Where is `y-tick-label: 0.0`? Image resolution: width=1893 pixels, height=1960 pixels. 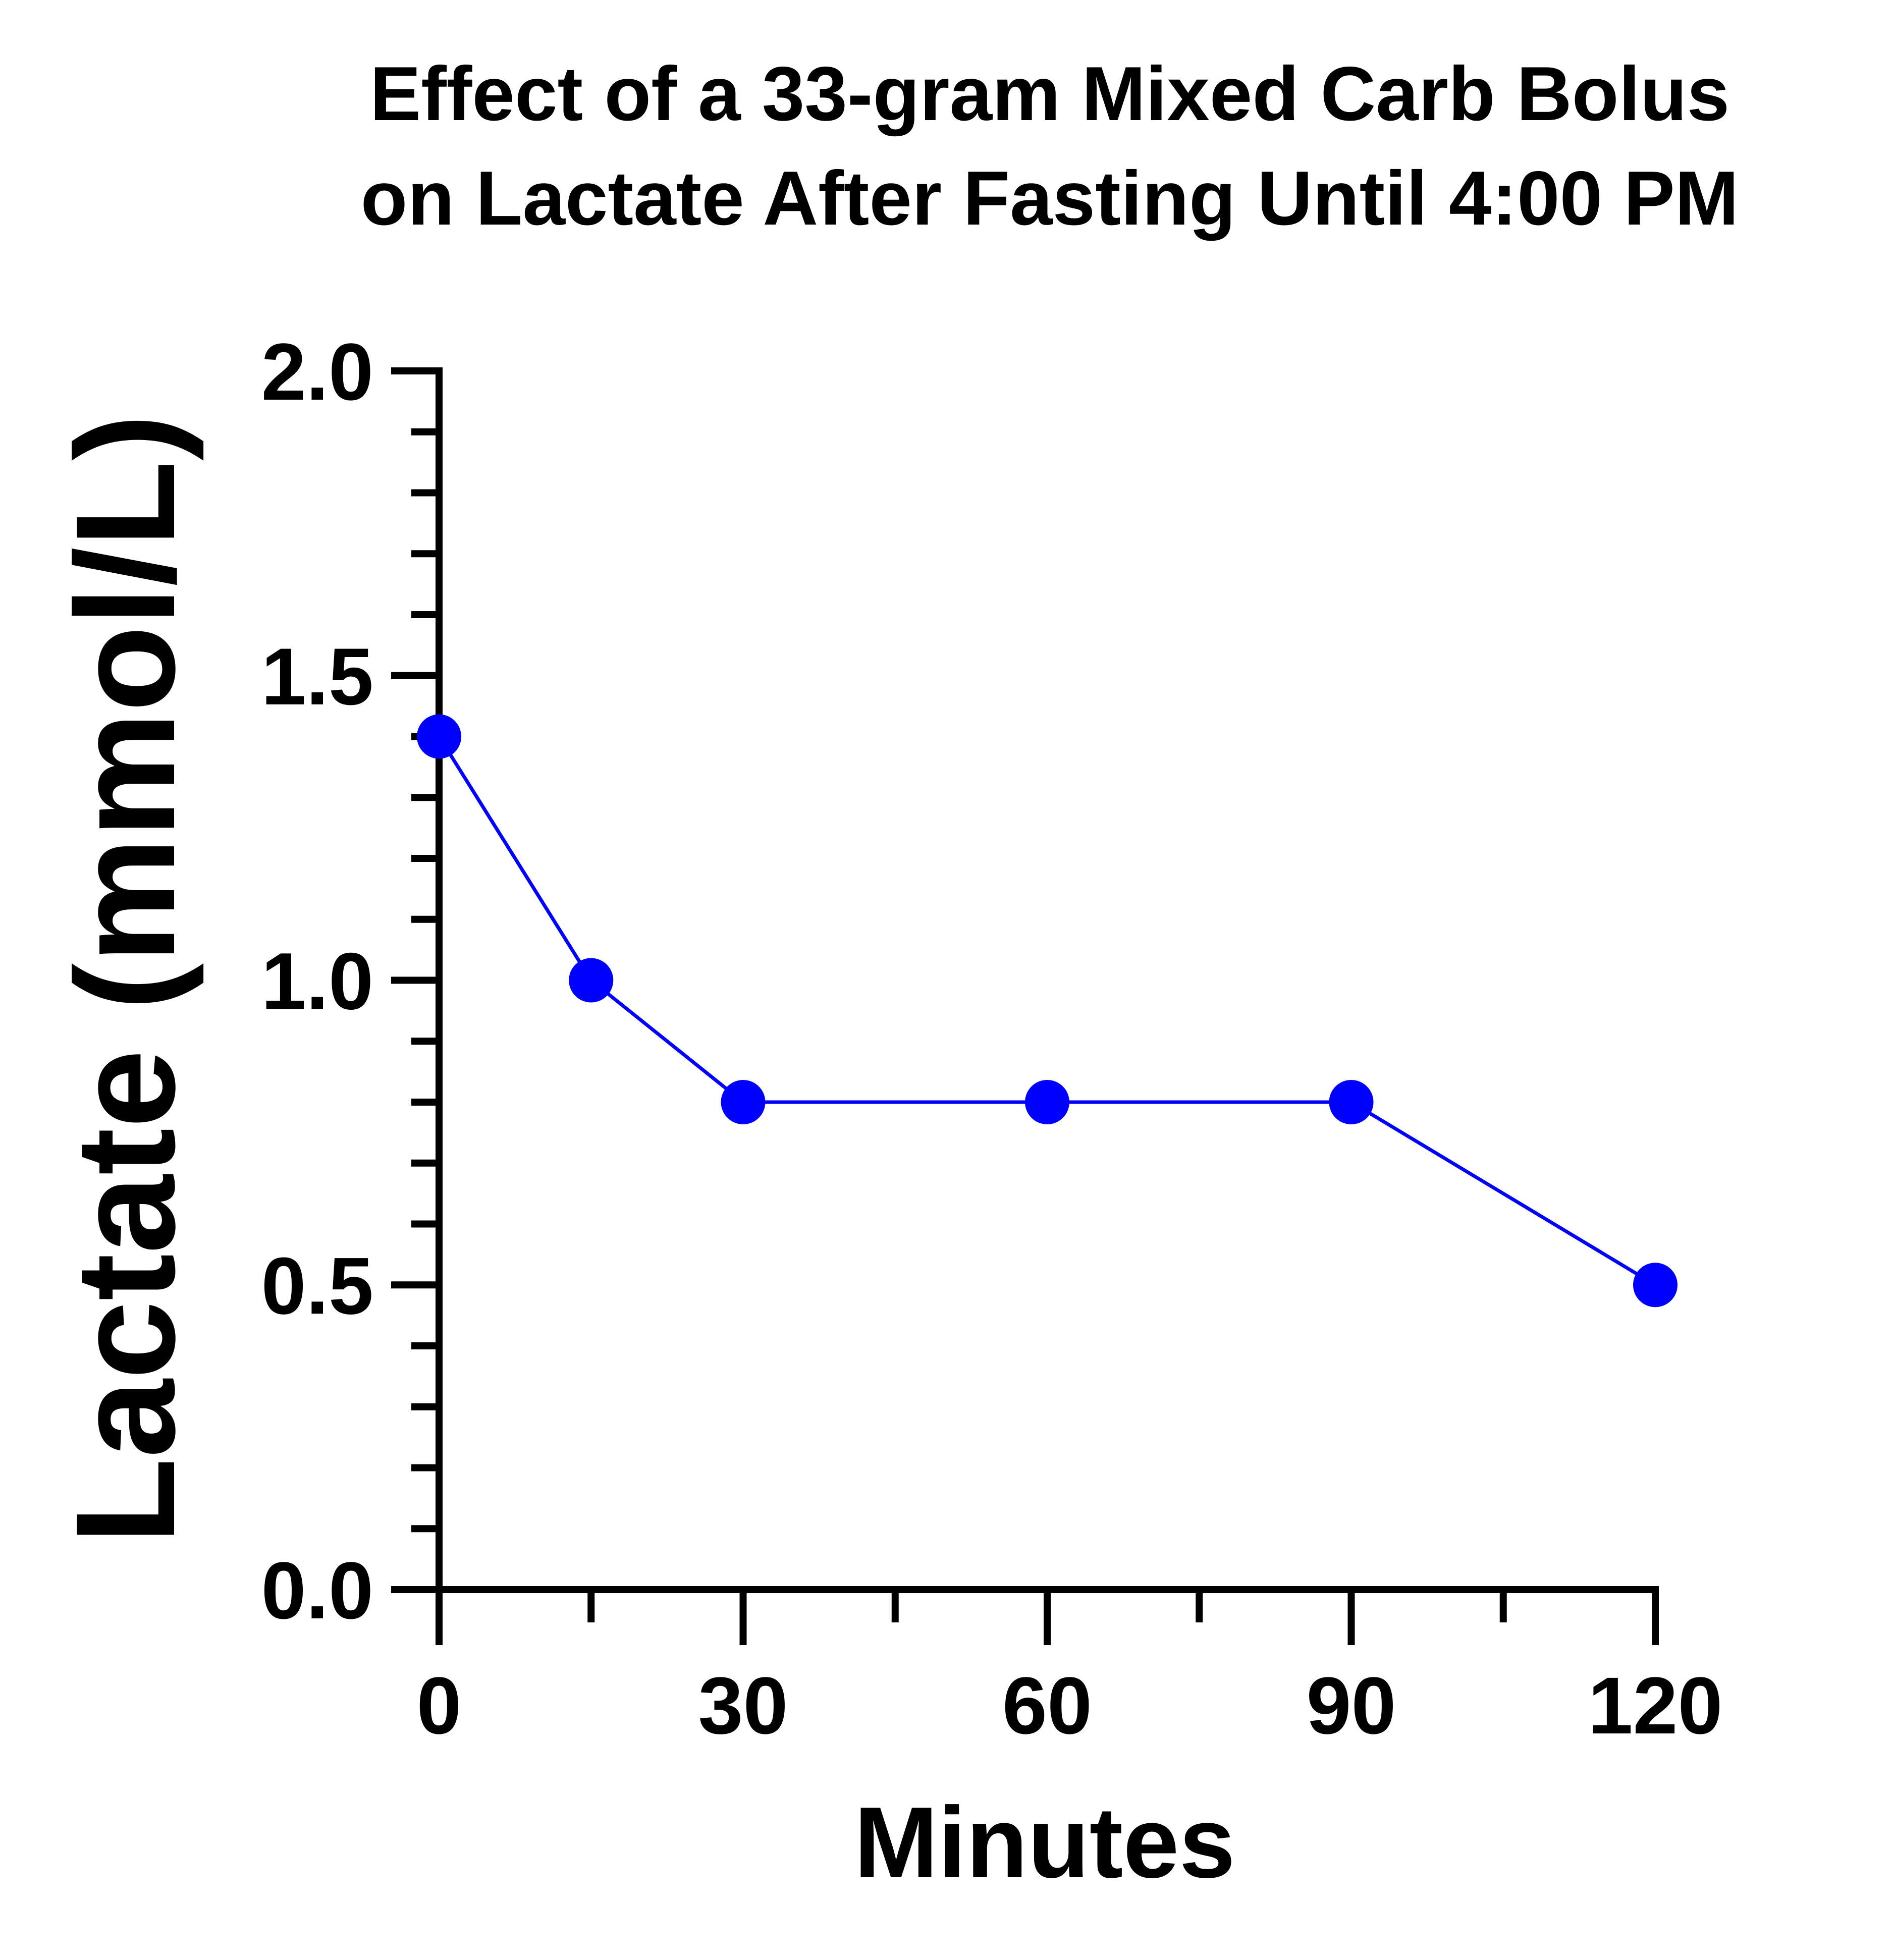 y-tick-label: 0.0 is located at coordinates (317, 1590).